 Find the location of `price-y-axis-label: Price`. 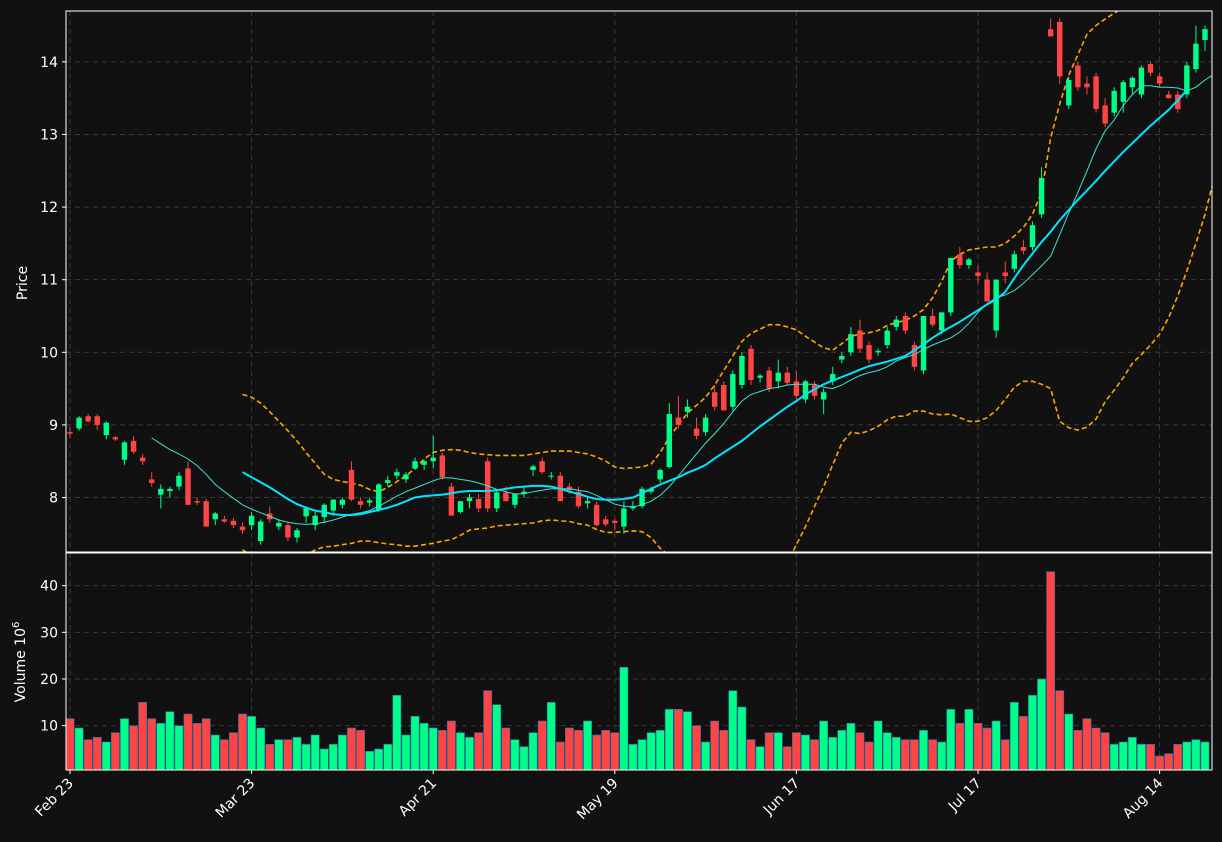

price-y-axis-label: Price is located at coordinates (23, 283).